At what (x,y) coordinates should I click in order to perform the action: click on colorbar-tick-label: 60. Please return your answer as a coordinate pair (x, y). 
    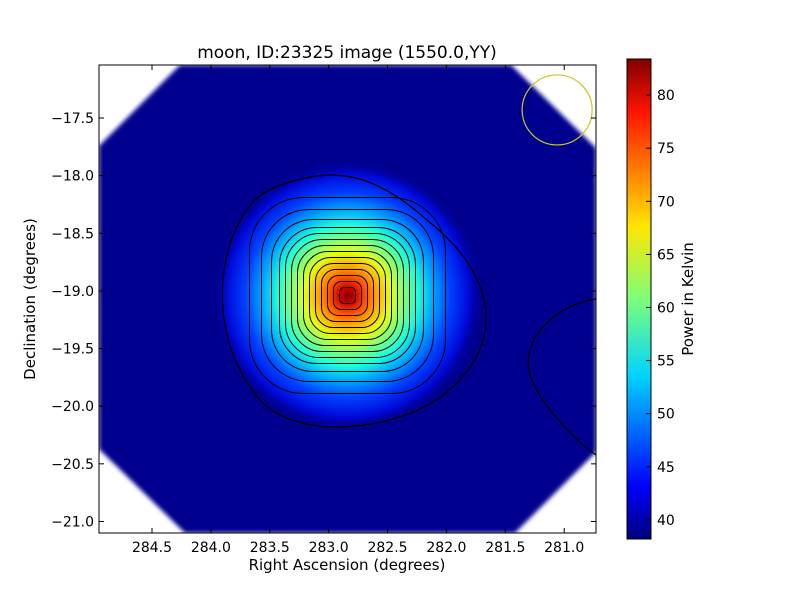
    Looking at the image, I should click on (666, 308).